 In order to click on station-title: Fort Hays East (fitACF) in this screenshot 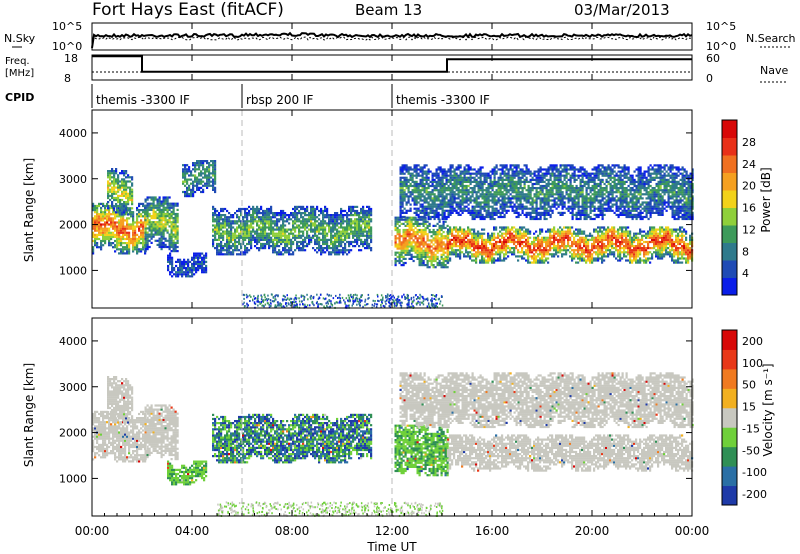, I will do `click(188, 10)`.